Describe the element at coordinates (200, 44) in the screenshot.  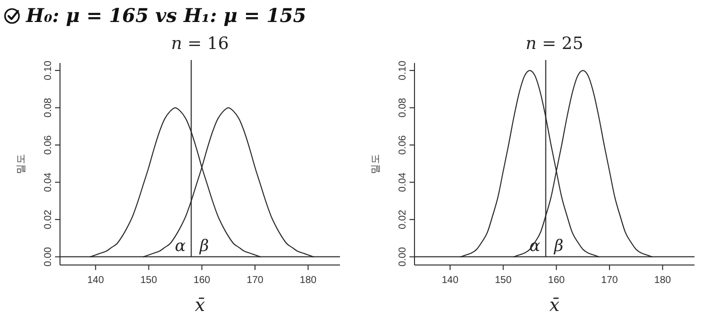
I see `chart-title: n = 16` at that location.